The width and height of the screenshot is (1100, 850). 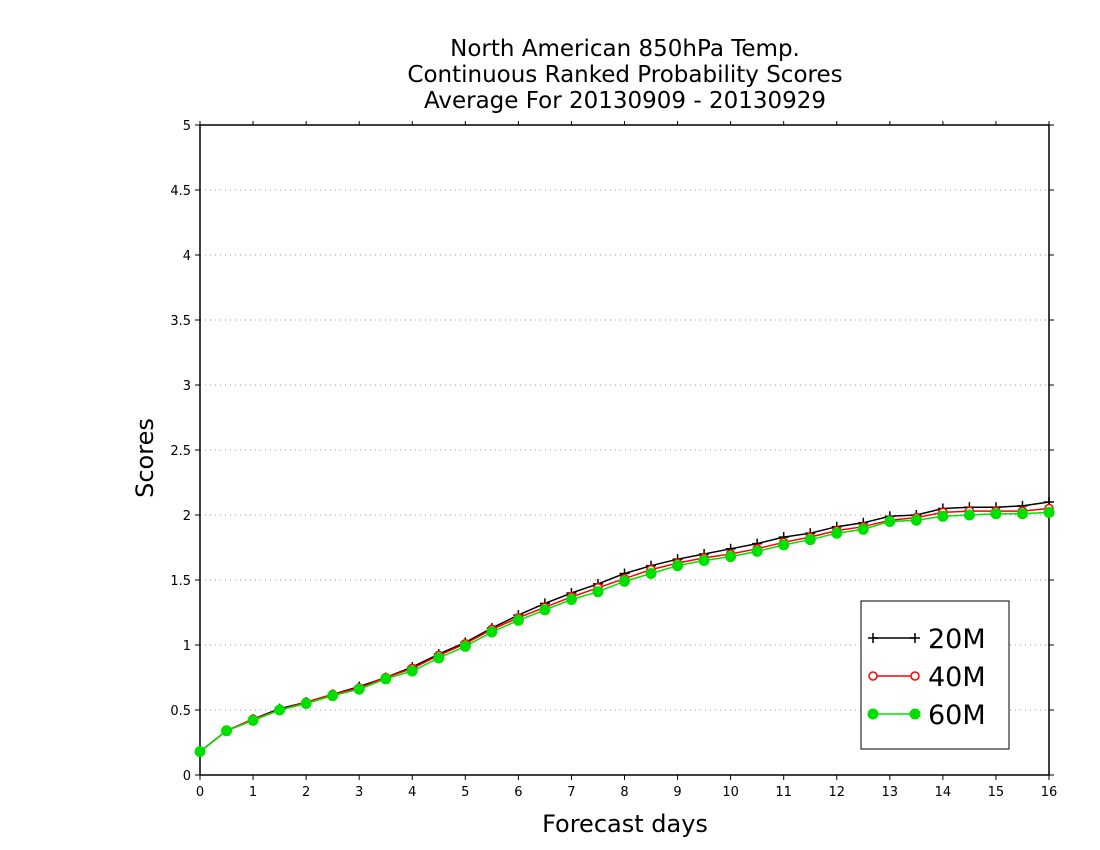 What do you see at coordinates (306, 792) in the screenshot?
I see `x-tick-label: 2` at bounding box center [306, 792].